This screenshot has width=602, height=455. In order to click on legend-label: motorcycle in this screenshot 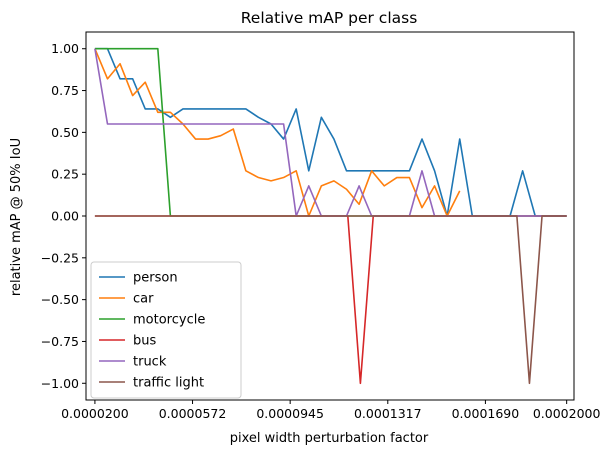, I will do `click(169, 320)`.